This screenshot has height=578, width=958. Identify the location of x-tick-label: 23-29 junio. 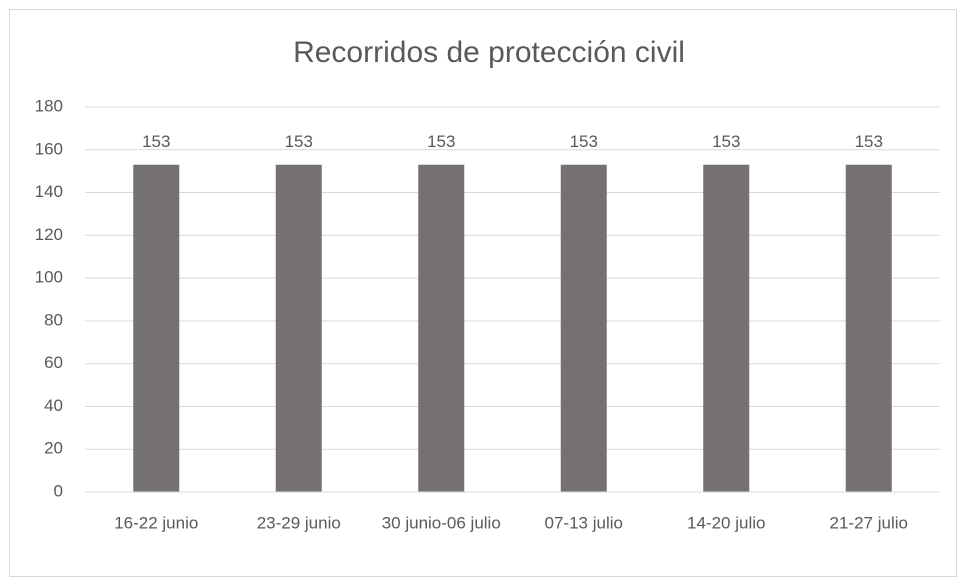
(299, 522).